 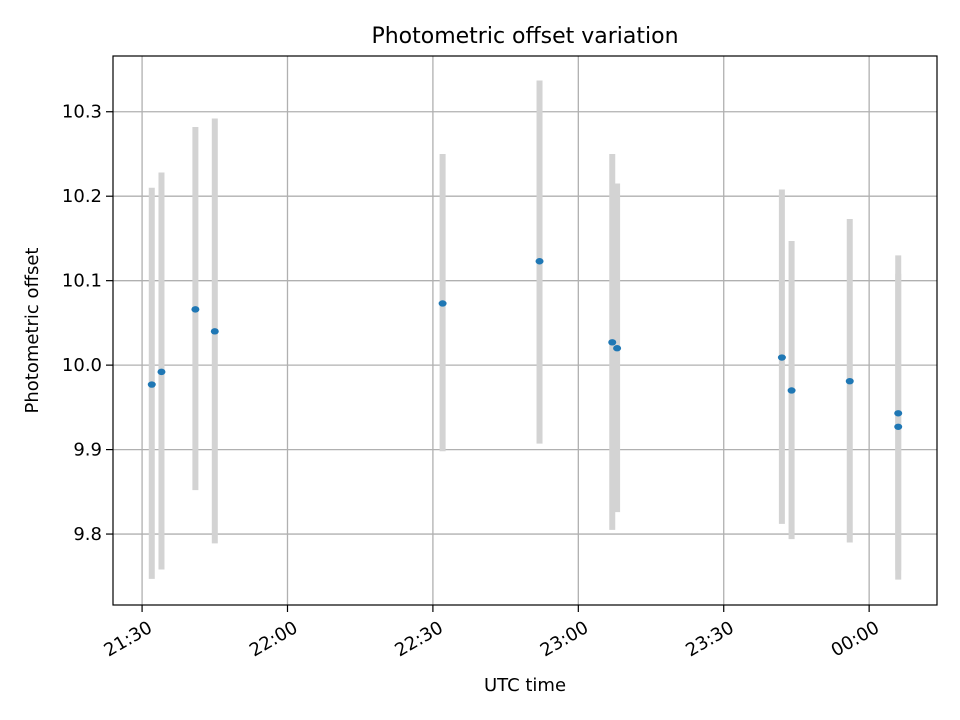 What do you see at coordinates (87, 534) in the screenshot?
I see `y-tick-label: 9.8` at bounding box center [87, 534].